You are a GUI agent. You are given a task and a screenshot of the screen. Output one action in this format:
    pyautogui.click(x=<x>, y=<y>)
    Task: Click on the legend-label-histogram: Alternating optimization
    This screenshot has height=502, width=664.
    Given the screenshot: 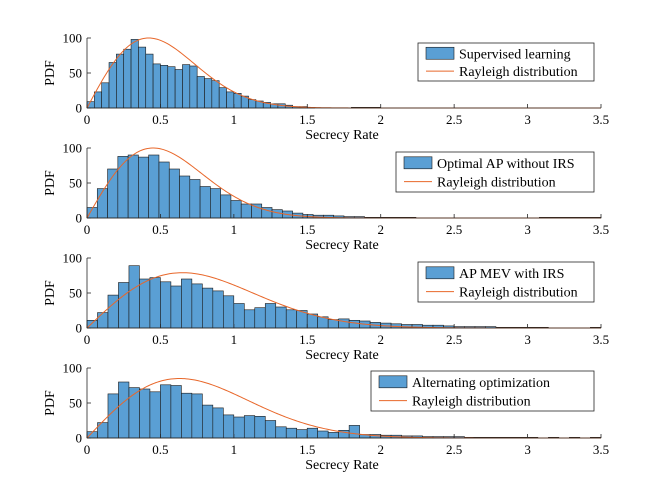 What is the action you would take?
    pyautogui.click(x=481, y=383)
    